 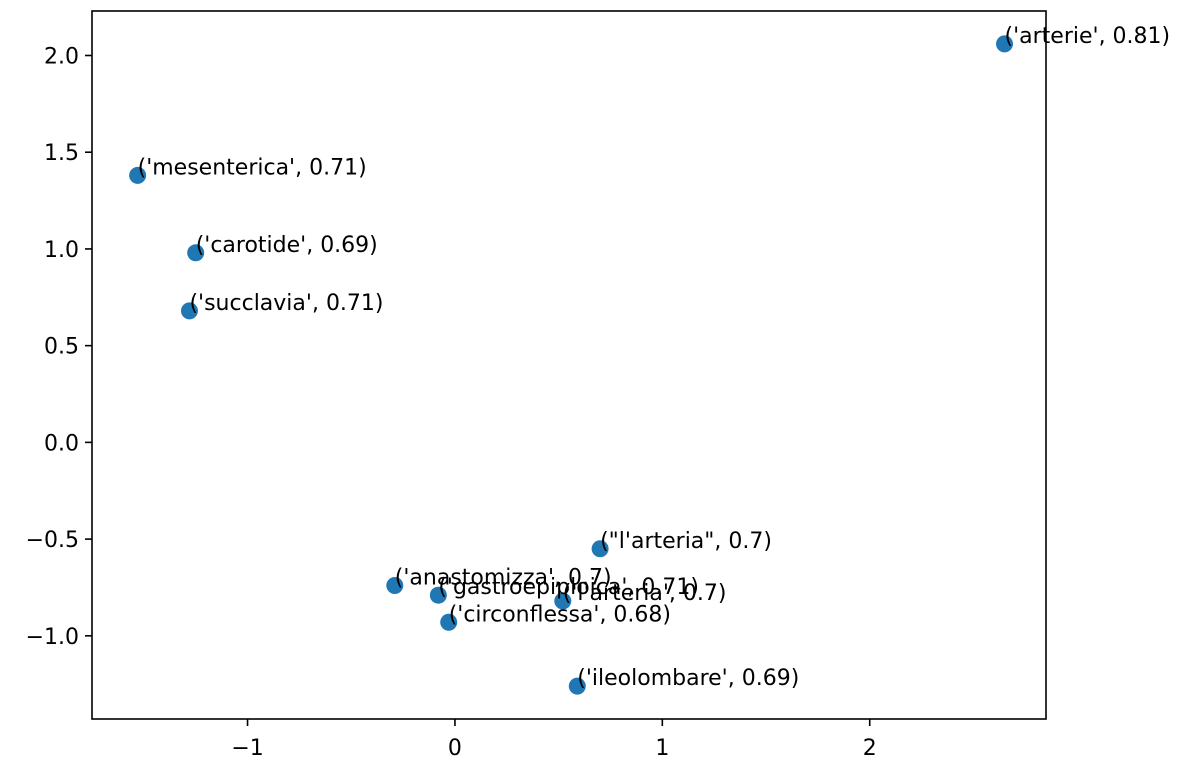 I want to click on y-tick-label: −1.0, so click(x=52, y=637).